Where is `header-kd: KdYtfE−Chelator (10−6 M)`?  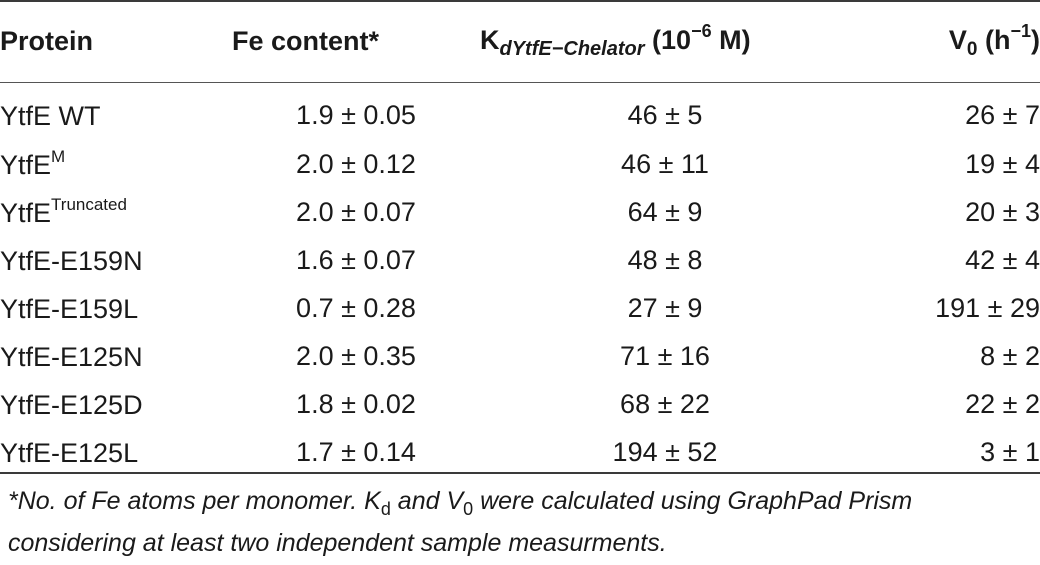 header-kd: KdYtfE−Chelator (10−6 M) is located at coordinates (665, 41).